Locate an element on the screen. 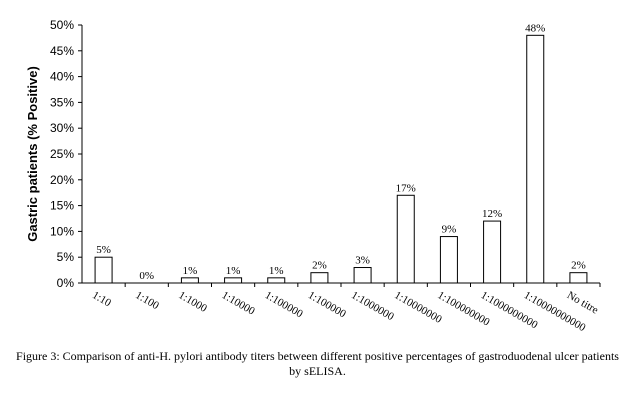 This screenshot has width=635, height=407. y-axis: 0% 5% 10% 15% 20% 25% 30% 35% 40% 45% 50% is located at coordinates (66, 154).